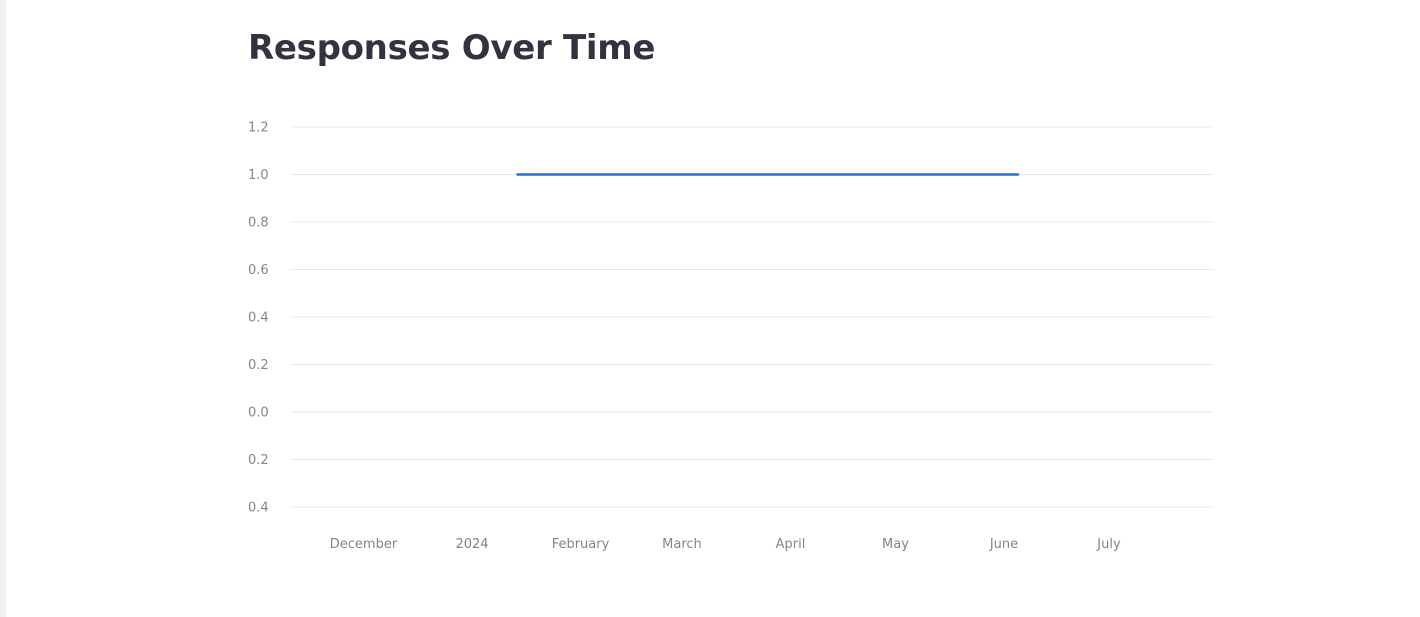  Describe the element at coordinates (1003, 544) in the screenshot. I see `x-tick-label: June` at that location.